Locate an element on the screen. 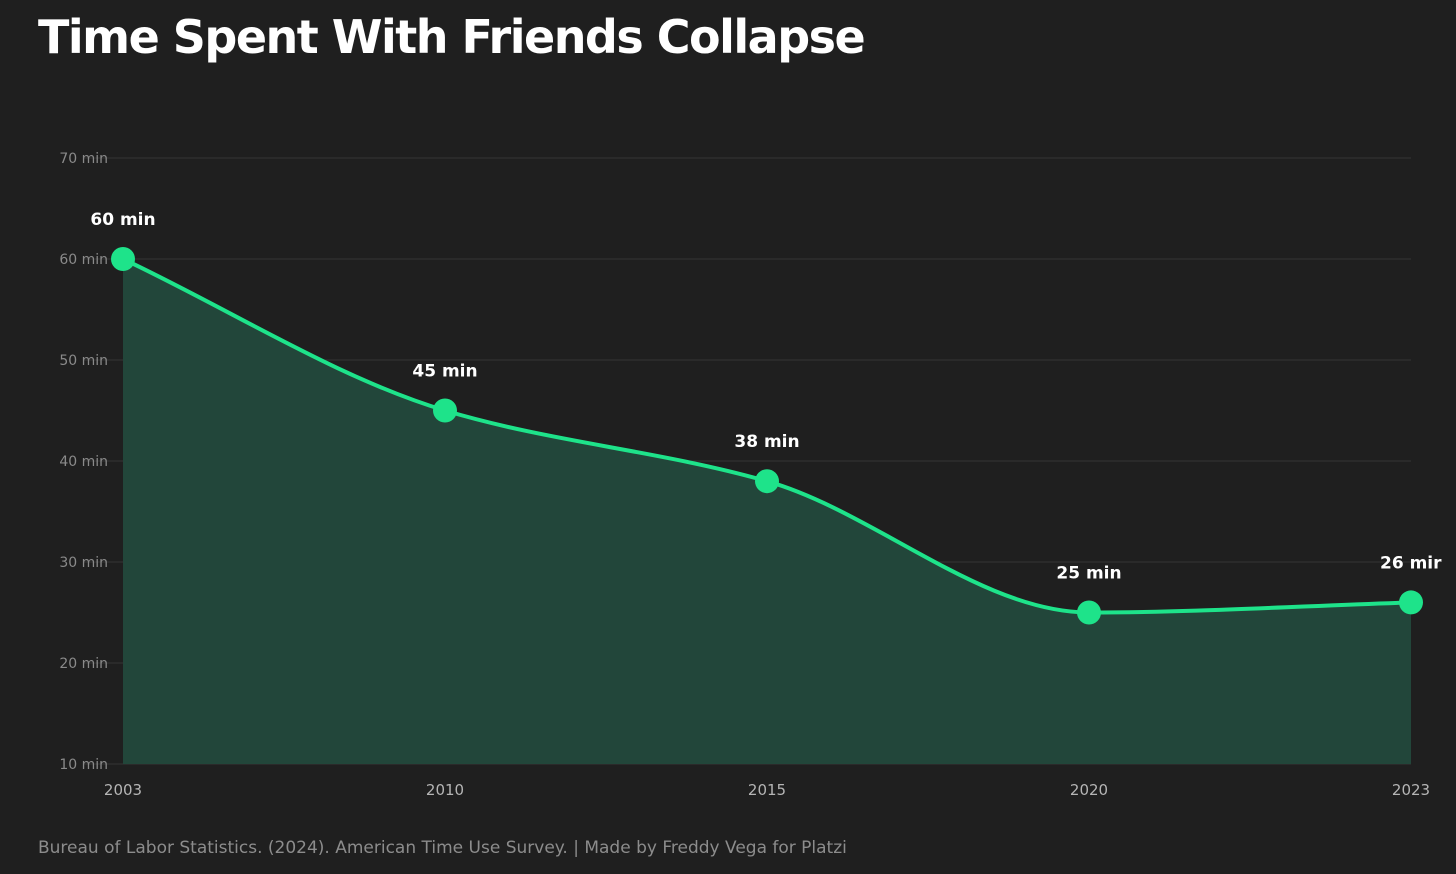 The image size is (1456, 874). y-tick-label: 50 min is located at coordinates (83, 361).